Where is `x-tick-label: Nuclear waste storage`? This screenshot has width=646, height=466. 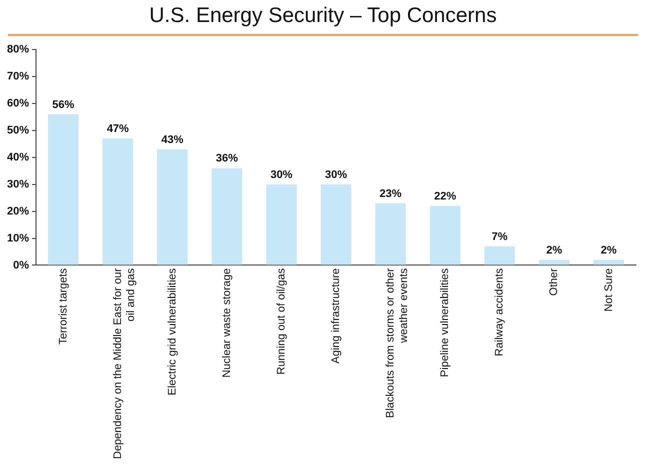
x-tick-label: Nuclear waste storage is located at coordinates (226, 323).